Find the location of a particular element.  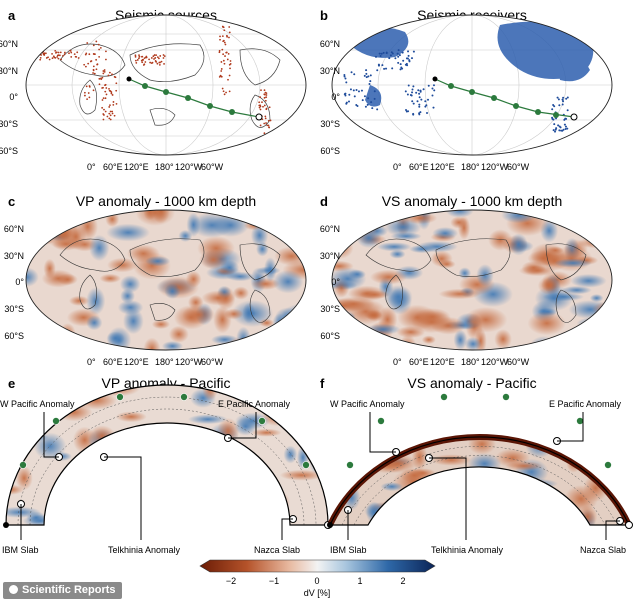

panel-e-letter: e is located at coordinates (11, 383).